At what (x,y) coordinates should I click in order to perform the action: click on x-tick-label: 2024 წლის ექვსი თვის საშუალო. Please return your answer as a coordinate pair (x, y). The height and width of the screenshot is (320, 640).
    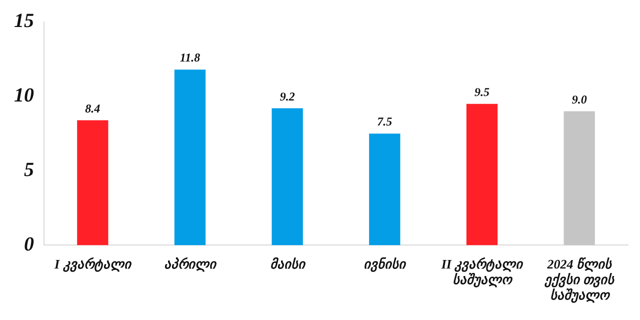
    Looking at the image, I should click on (579, 280).